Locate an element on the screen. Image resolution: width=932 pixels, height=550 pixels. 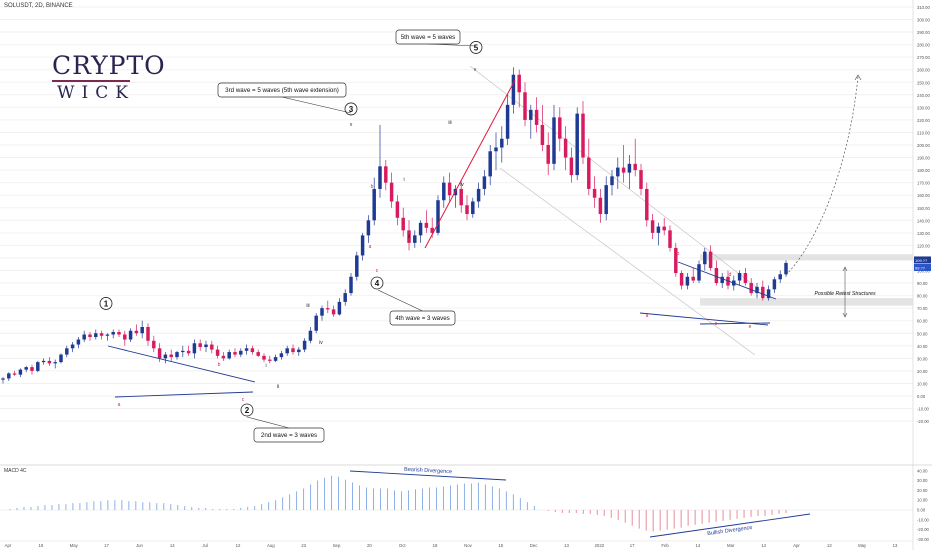
y-tick-label: 20.00 is located at coordinates (922, 371).